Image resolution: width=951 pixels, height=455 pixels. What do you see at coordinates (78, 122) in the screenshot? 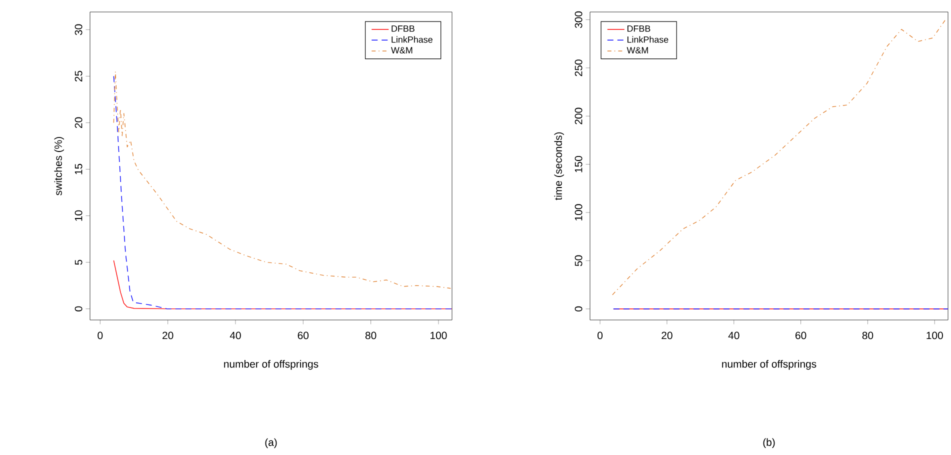
I see `y-tick-label: 20` at bounding box center [78, 122].